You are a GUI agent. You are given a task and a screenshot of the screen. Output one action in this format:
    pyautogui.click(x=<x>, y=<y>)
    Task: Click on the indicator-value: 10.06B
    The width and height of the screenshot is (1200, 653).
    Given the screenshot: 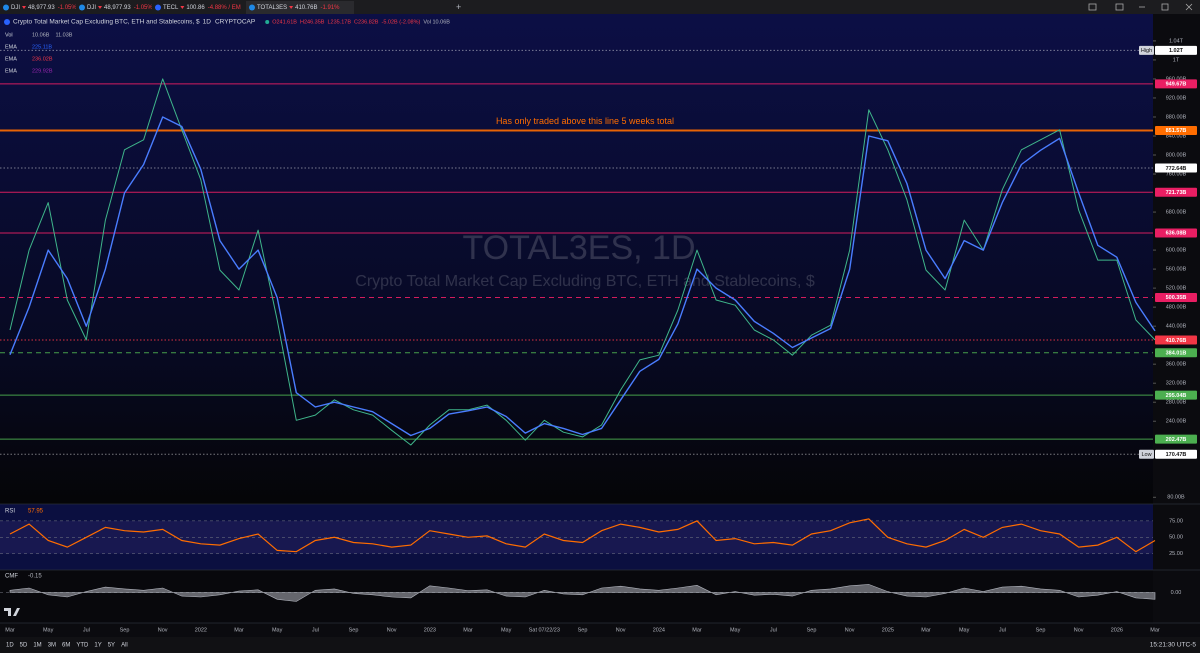 What is the action you would take?
    pyautogui.click(x=41, y=35)
    